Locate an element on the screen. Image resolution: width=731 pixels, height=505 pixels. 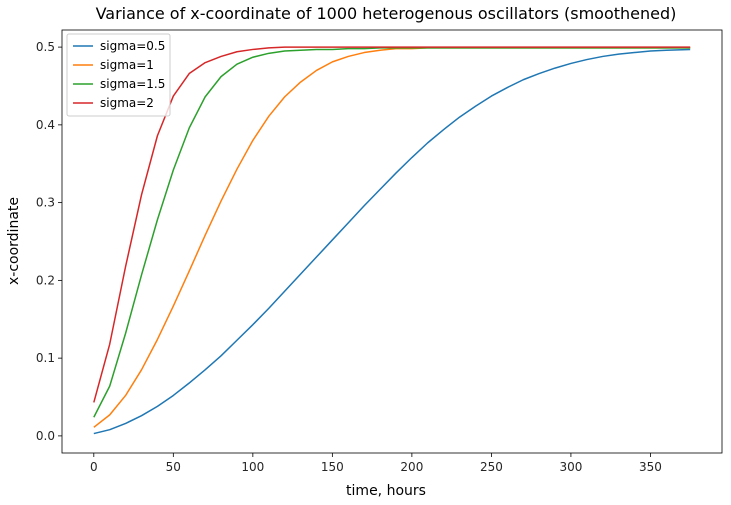
legend-entry: sigma=0.5 is located at coordinates (132, 46).